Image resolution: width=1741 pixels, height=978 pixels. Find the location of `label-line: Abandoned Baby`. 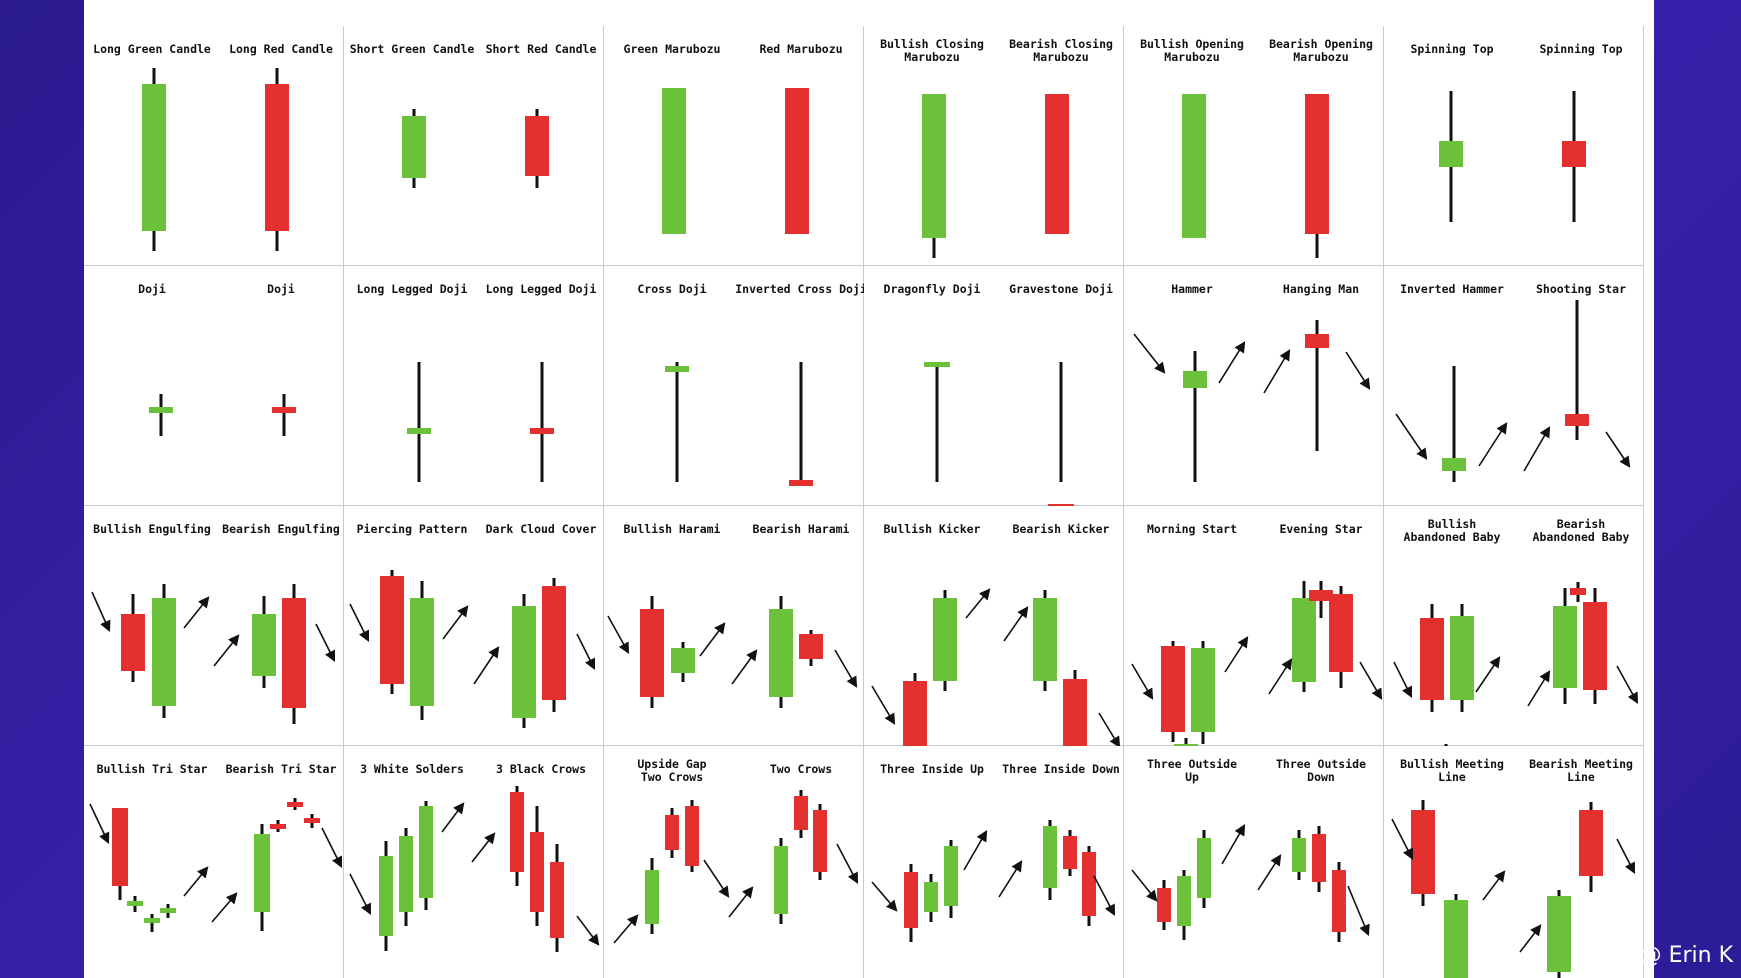

label-line: Abandoned Baby is located at coordinates (1452, 537).